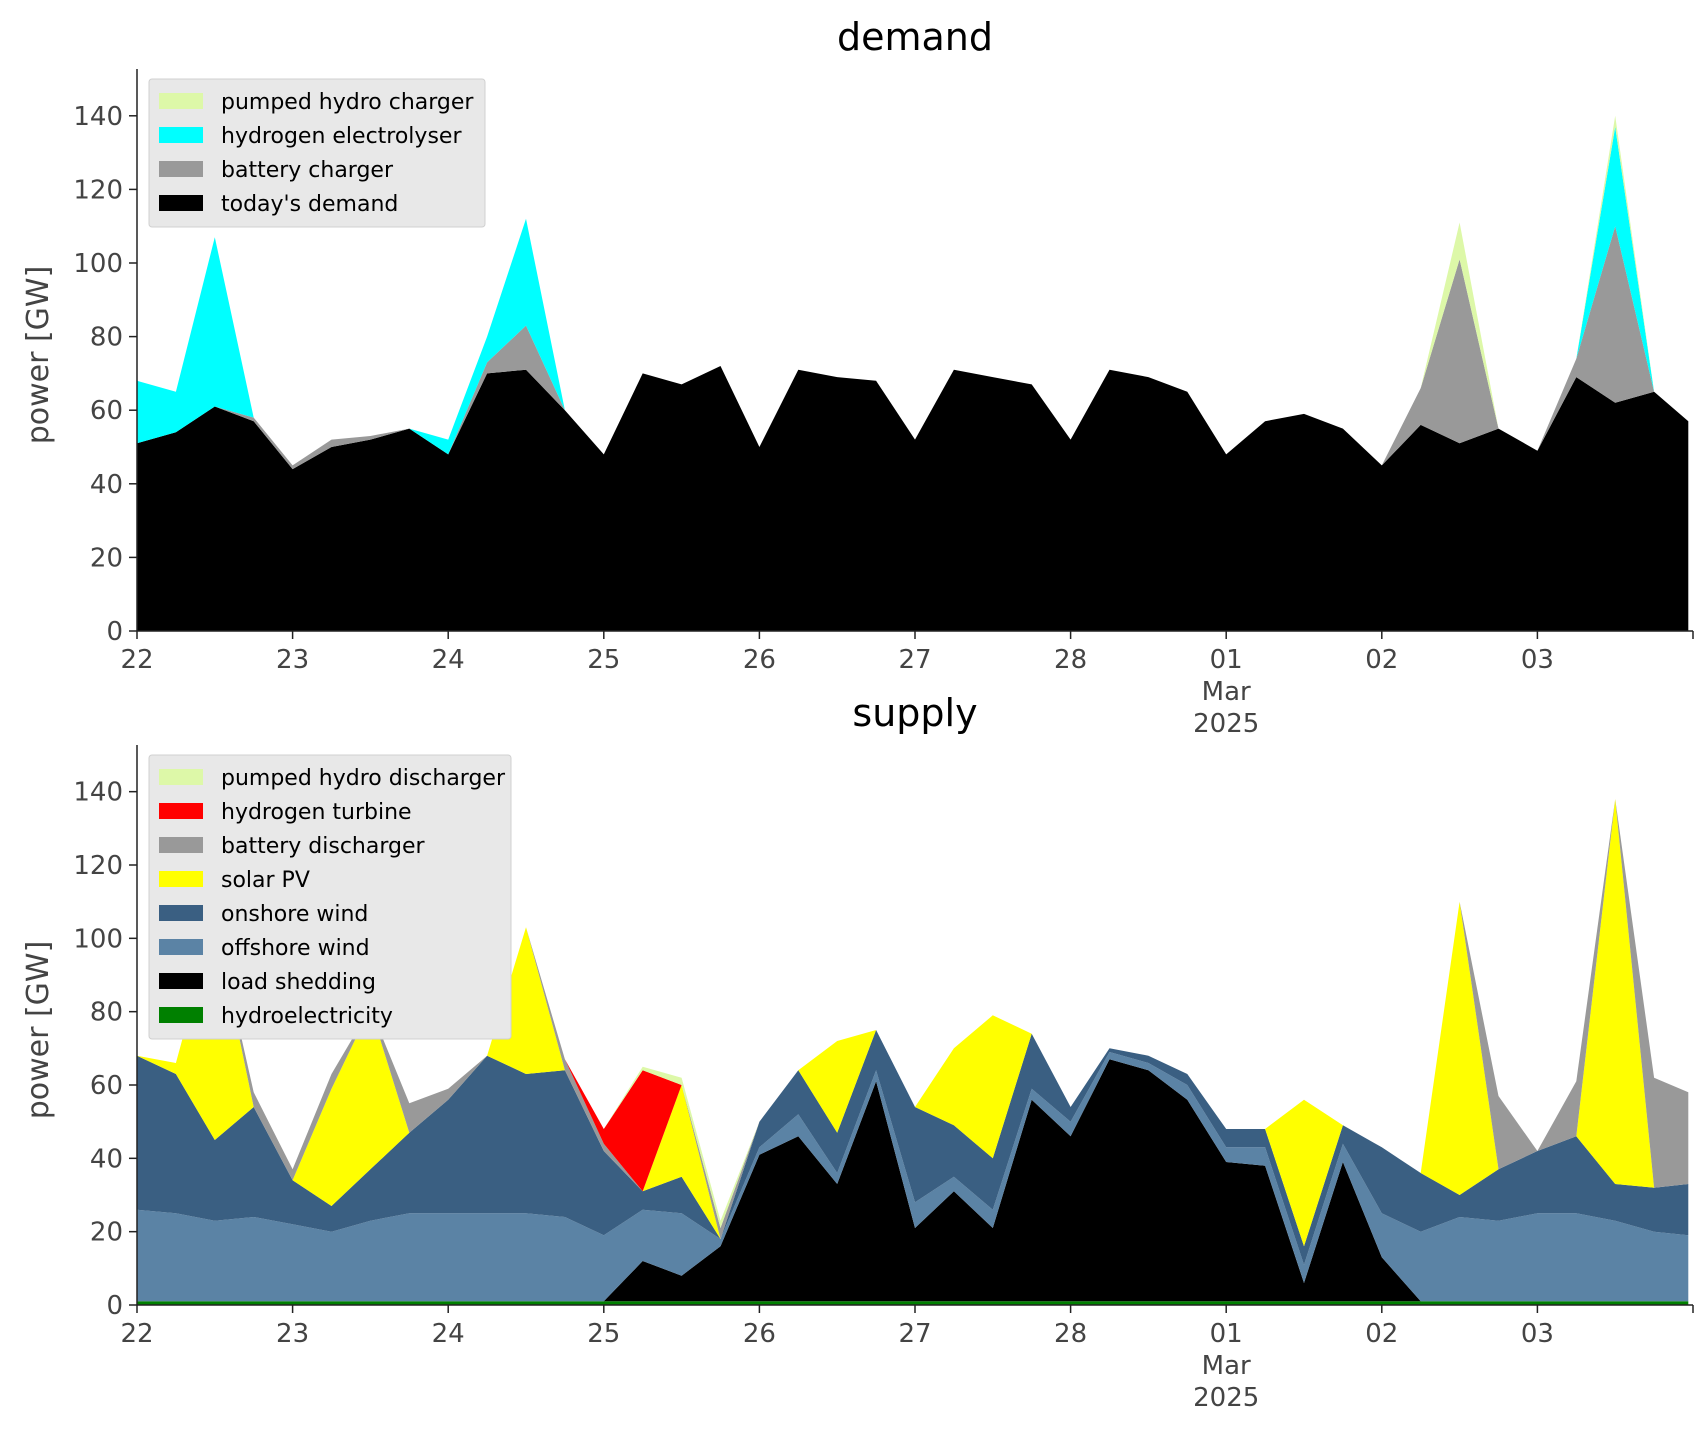 The width and height of the screenshot is (1706, 1435). Describe the element at coordinates (307, 170) in the screenshot. I see `legend-label-battery-charger: battery charger` at that location.